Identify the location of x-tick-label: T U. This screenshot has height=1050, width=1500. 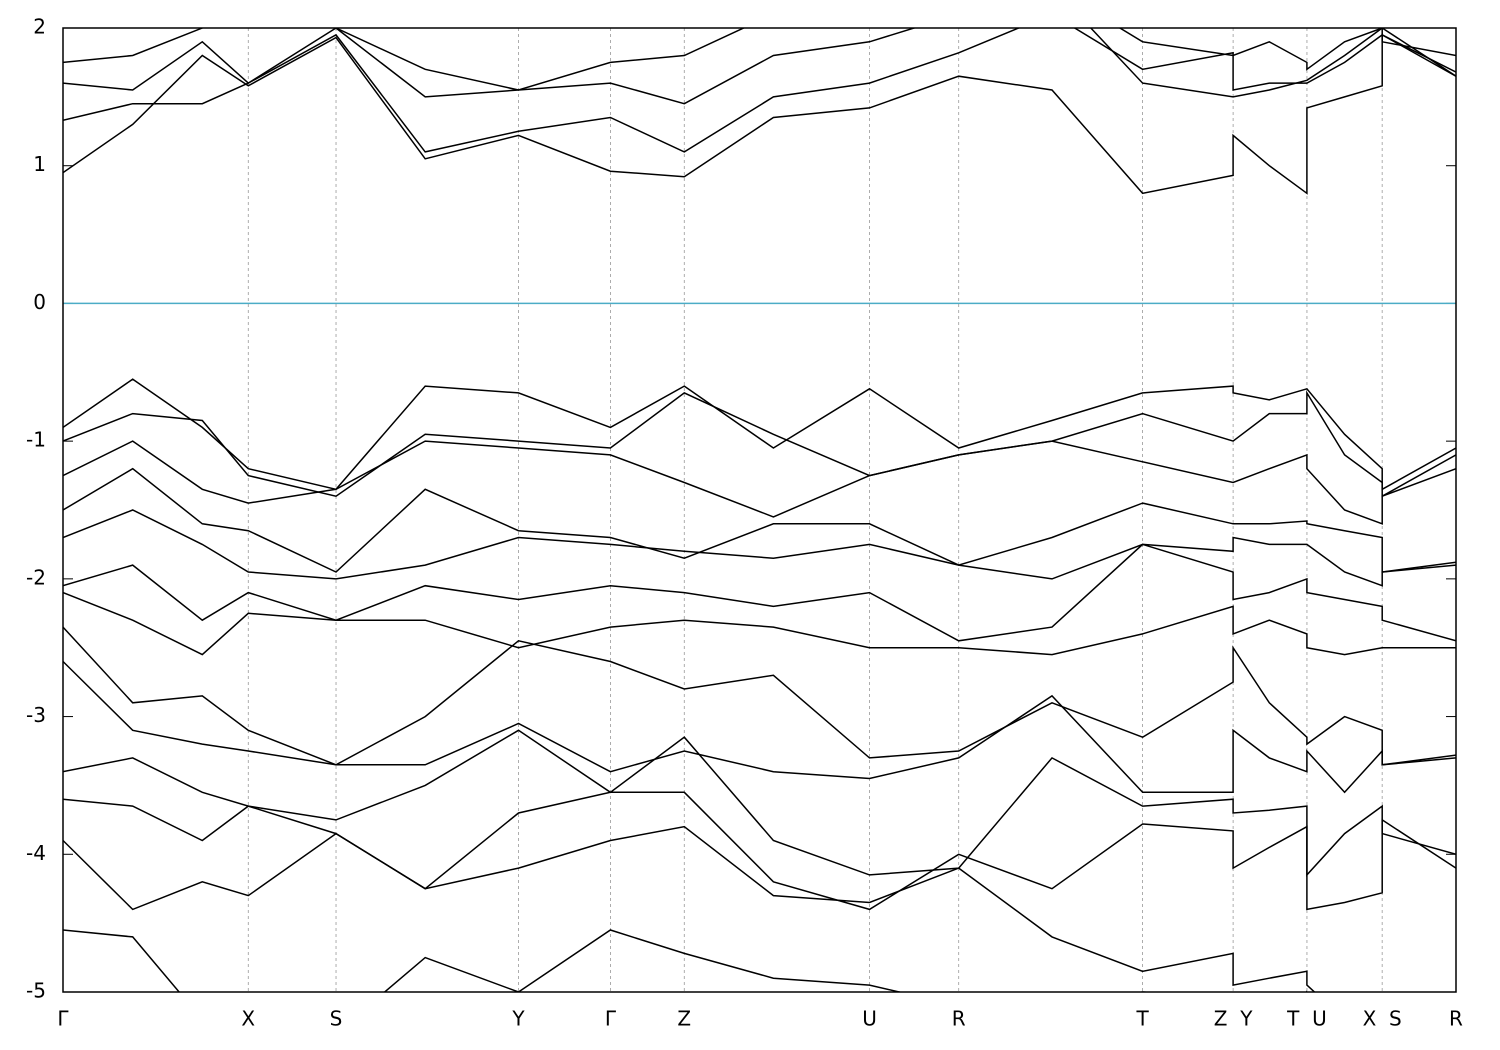
(1306, 1019).